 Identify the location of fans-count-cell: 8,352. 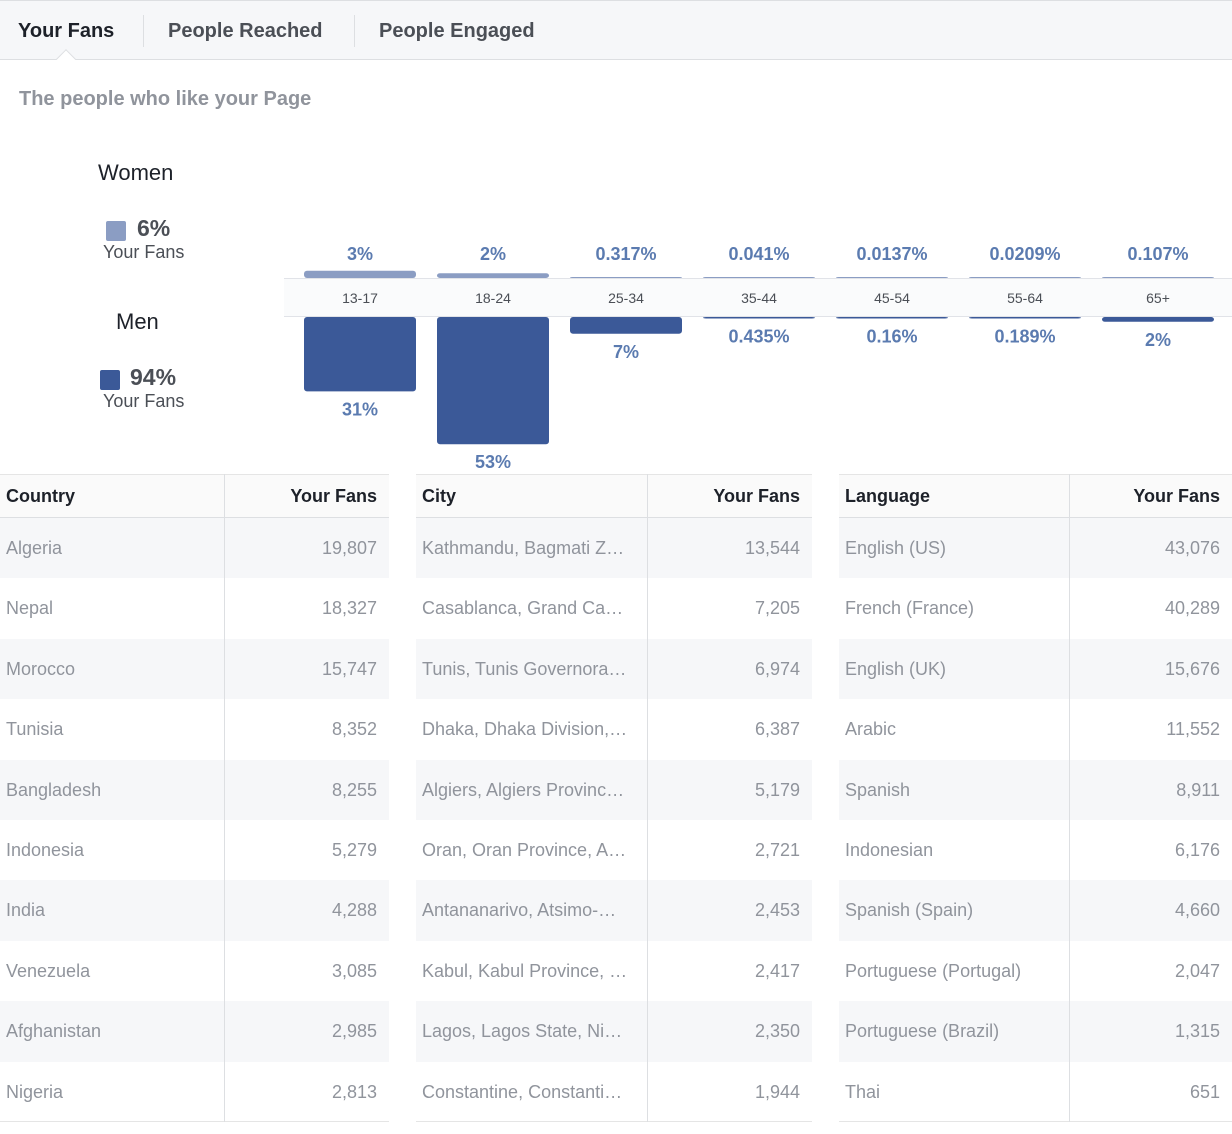
(354, 729).